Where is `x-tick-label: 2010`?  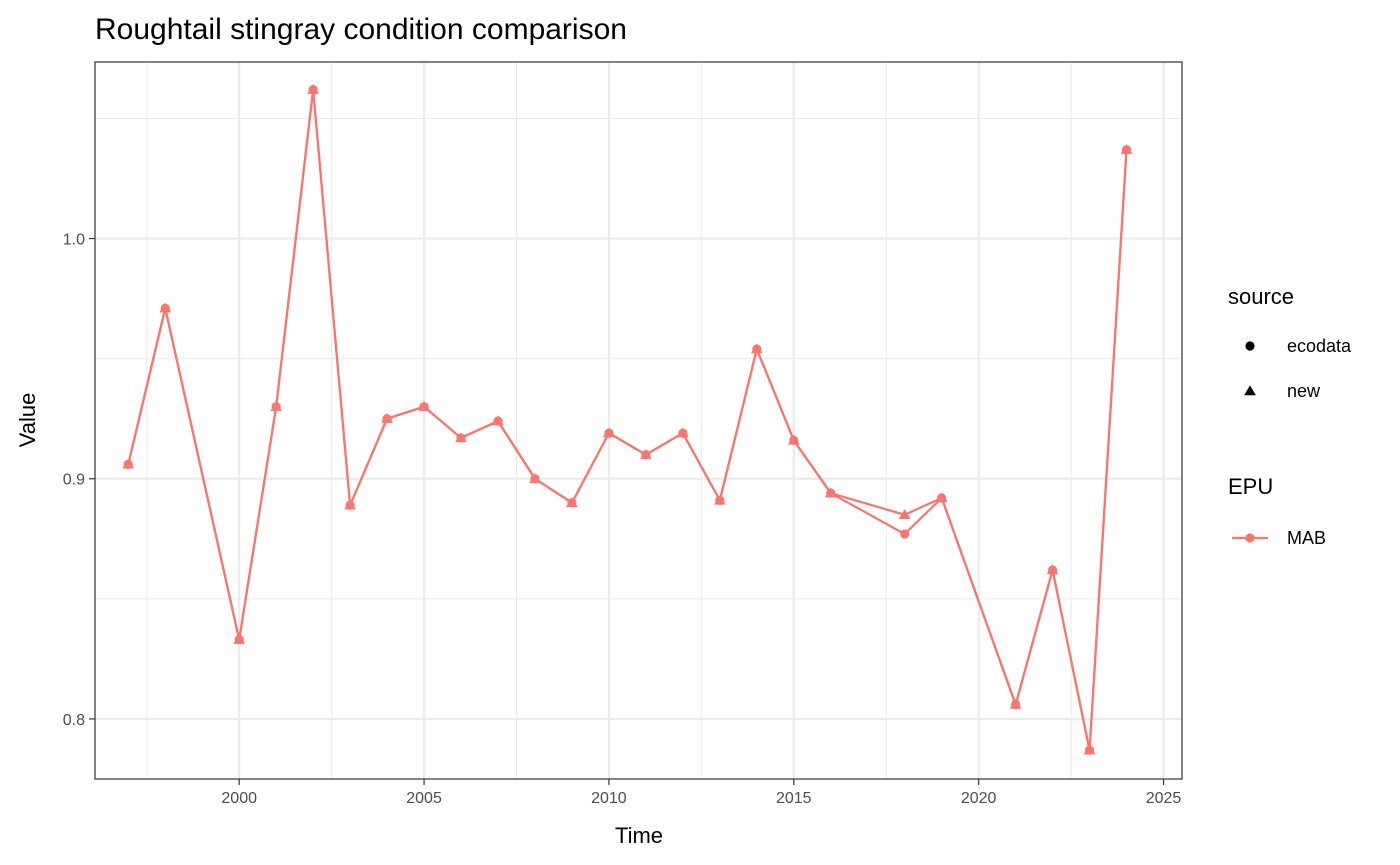 x-tick-label: 2010 is located at coordinates (609, 798).